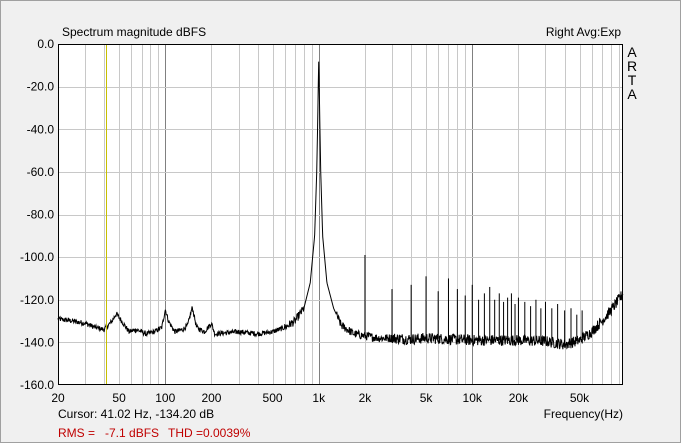 This screenshot has width=681, height=443. What do you see at coordinates (41, 172) in the screenshot?
I see `y-tick-label: -60.0` at bounding box center [41, 172].